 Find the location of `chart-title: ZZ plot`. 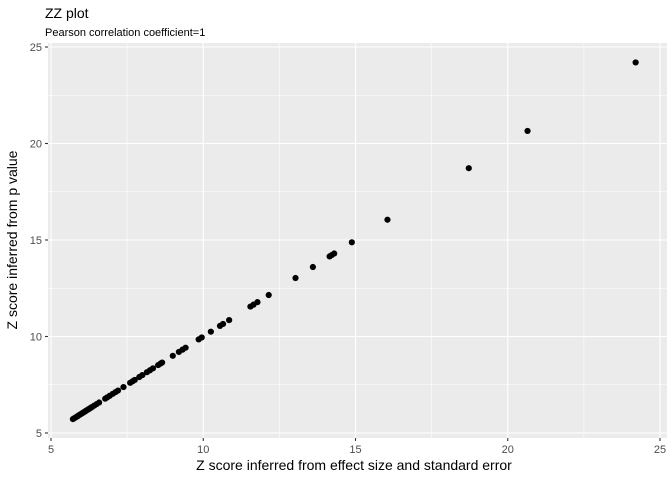

chart-title: ZZ plot is located at coordinates (67, 13).